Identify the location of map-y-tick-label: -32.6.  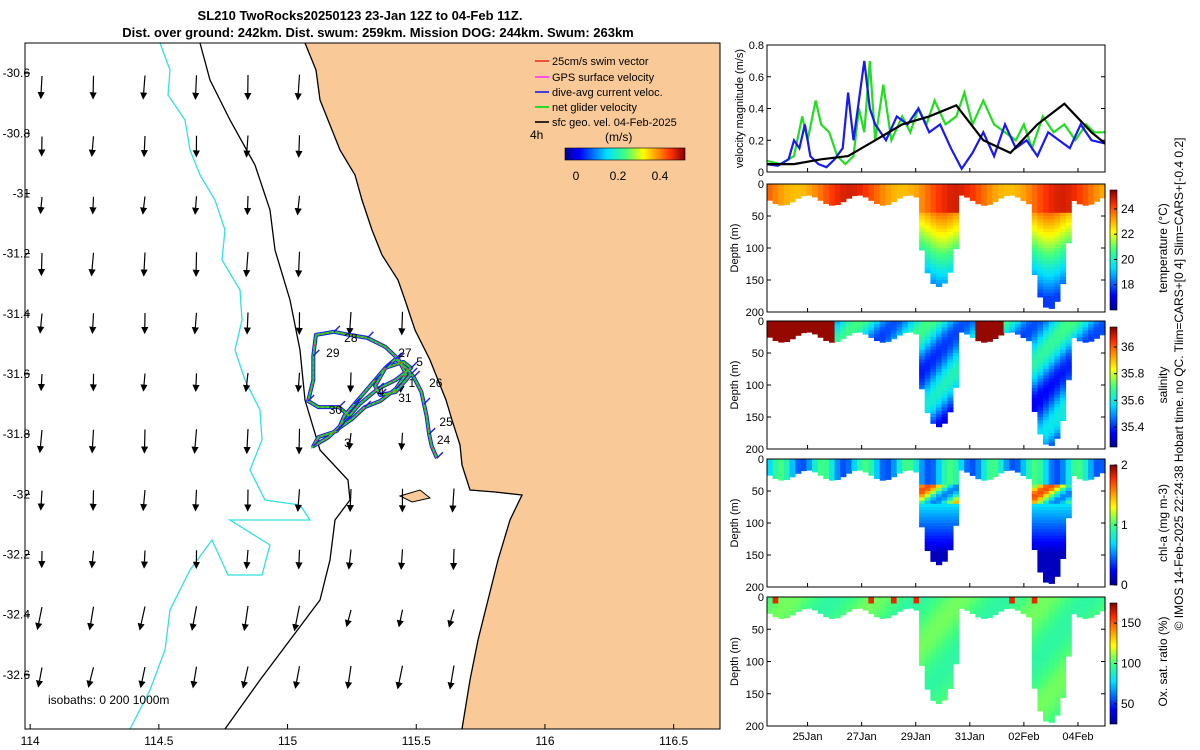
(17, 675).